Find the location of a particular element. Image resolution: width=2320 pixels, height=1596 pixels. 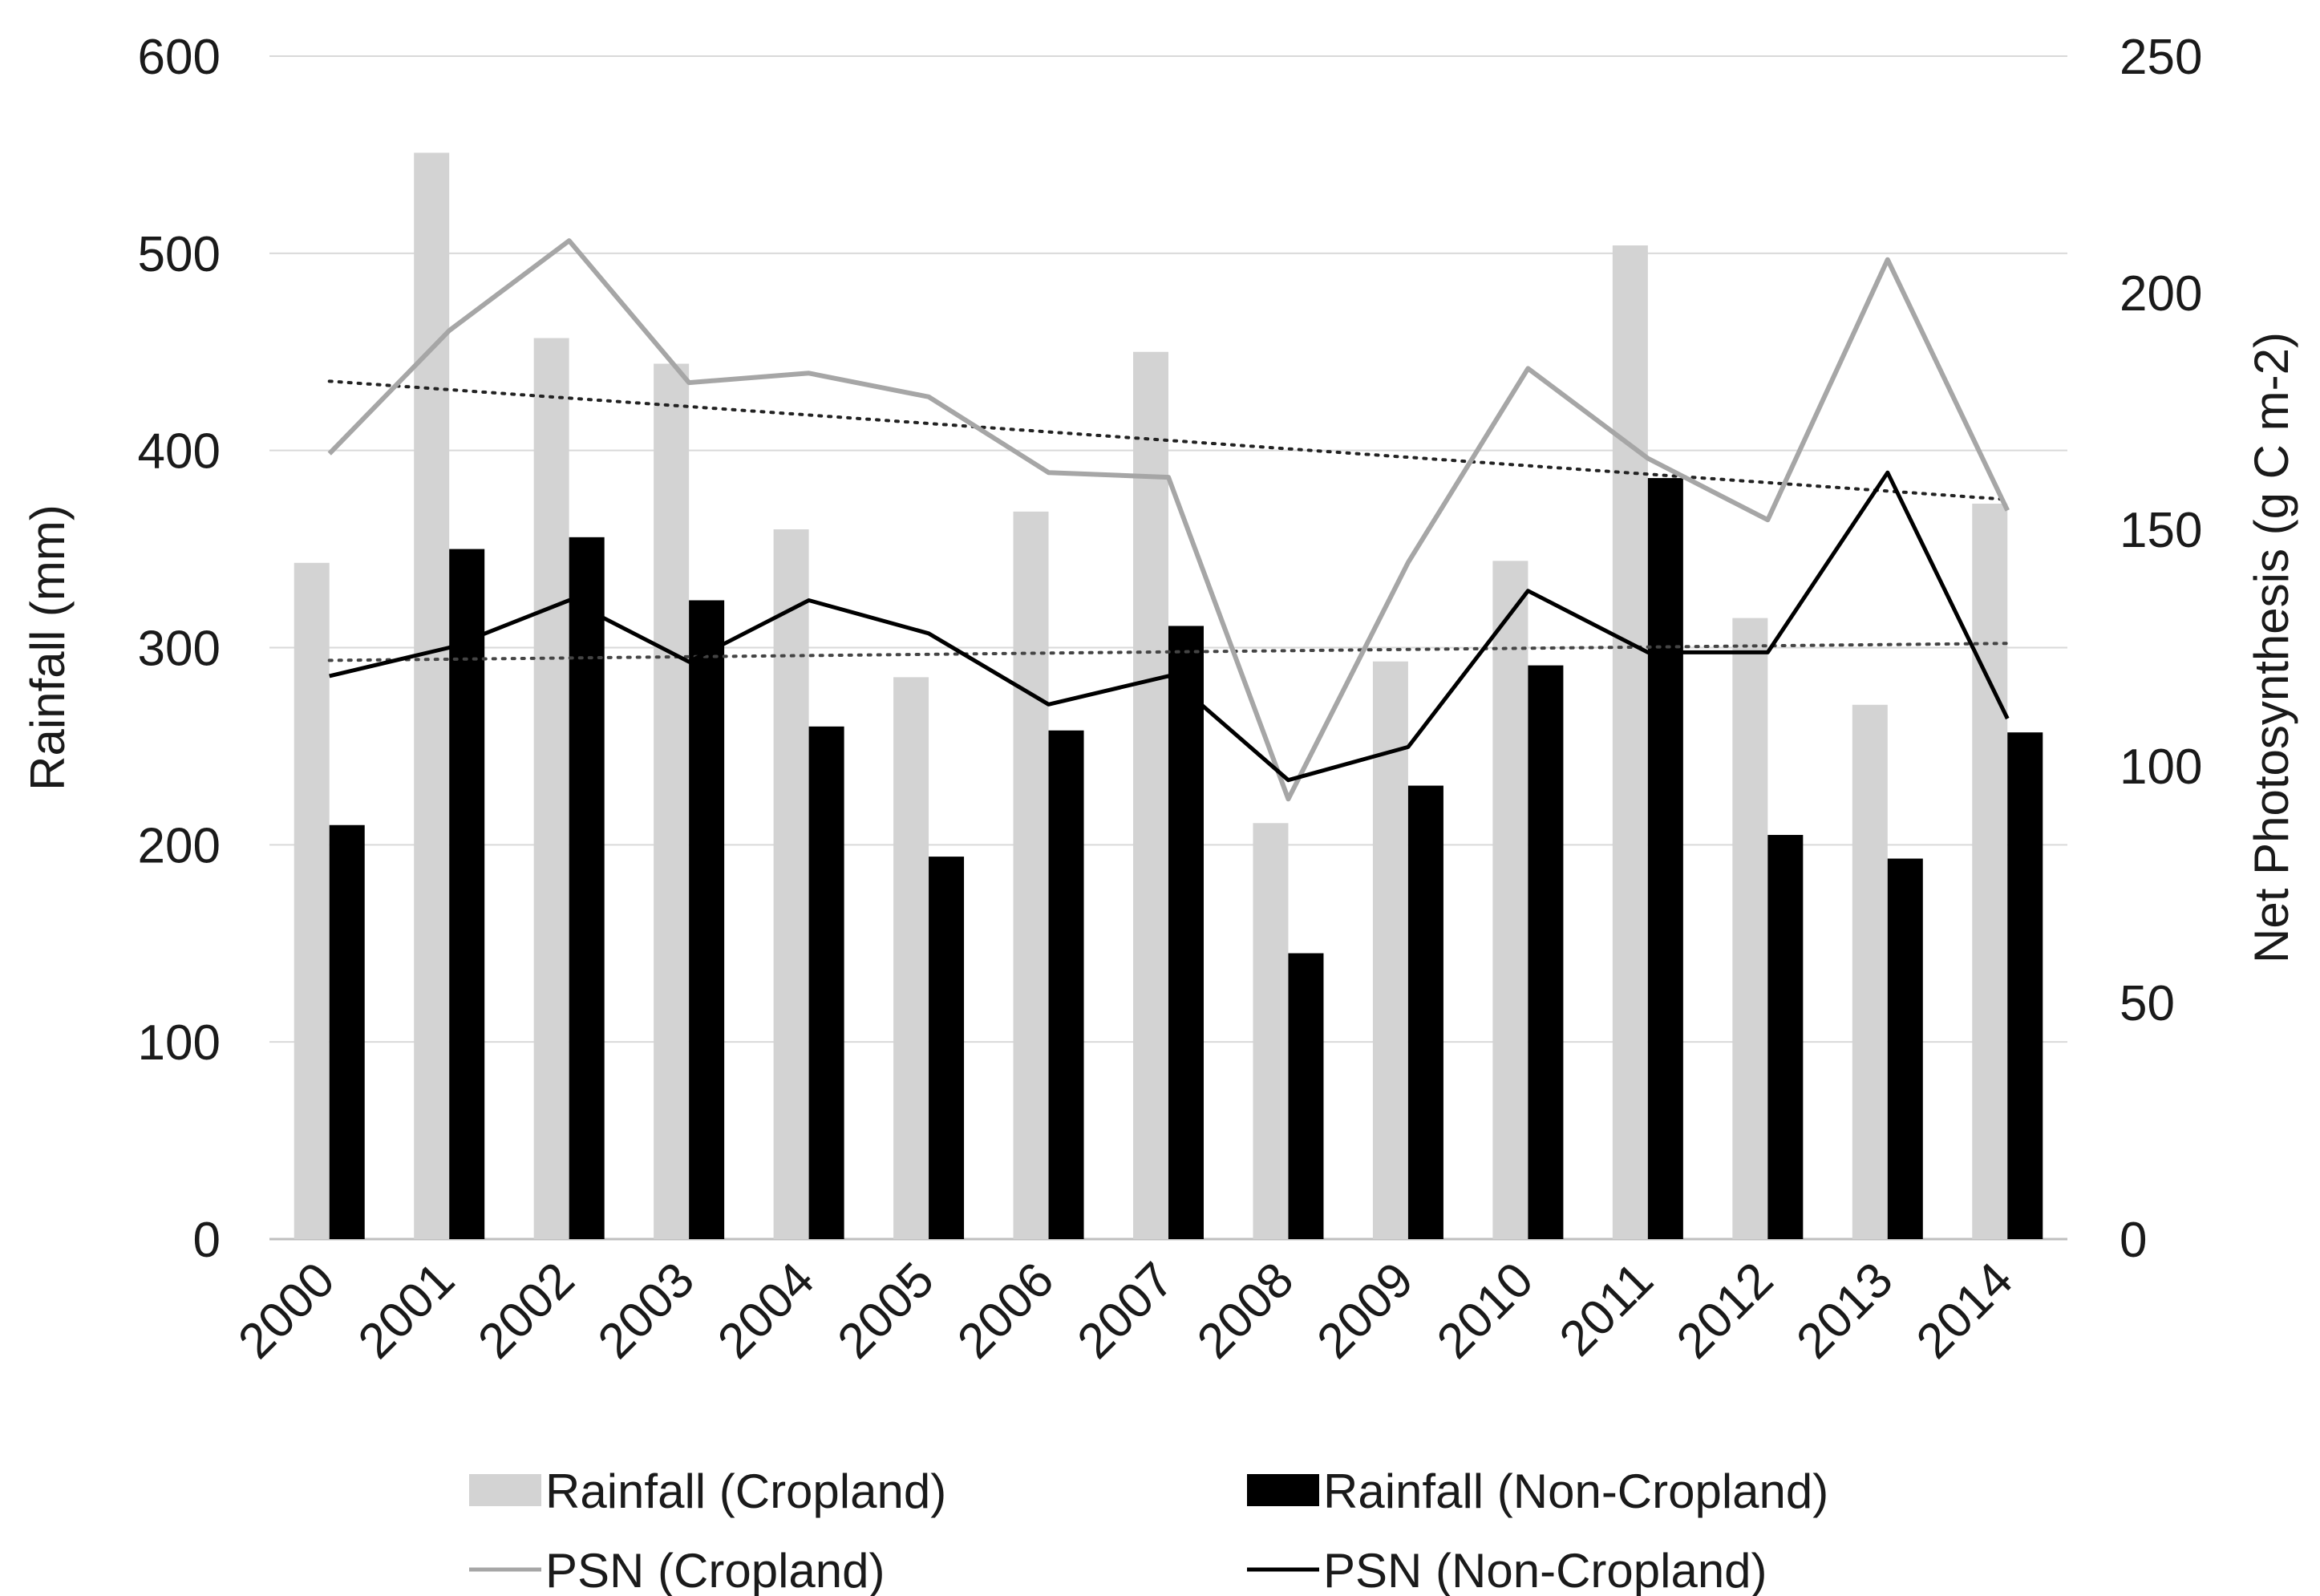

y-right-tick-label: 50 is located at coordinates (2147, 1003).